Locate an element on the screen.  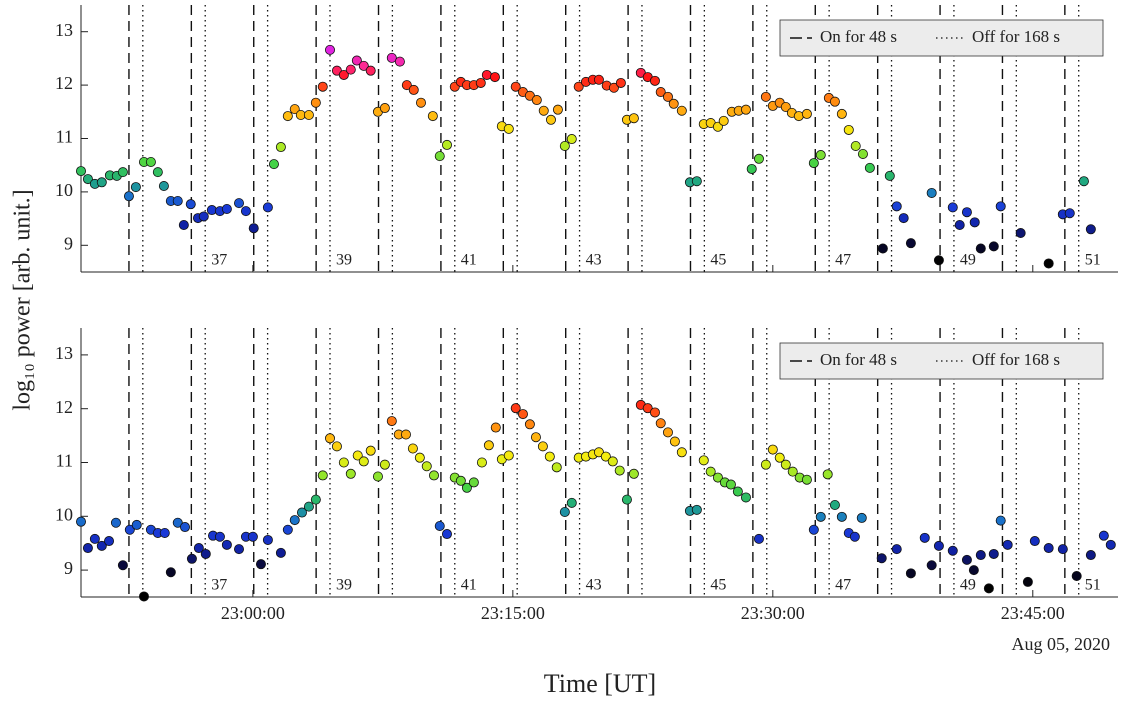
y-axis-label: log₁₀ power [arb. unit.] is located at coordinates (23, 299).